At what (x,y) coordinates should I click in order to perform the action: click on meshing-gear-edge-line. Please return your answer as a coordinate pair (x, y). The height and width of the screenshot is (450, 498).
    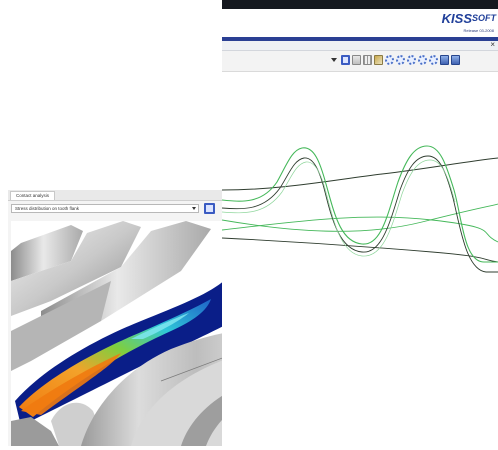
    Looking at the image, I should click on (191, 369).